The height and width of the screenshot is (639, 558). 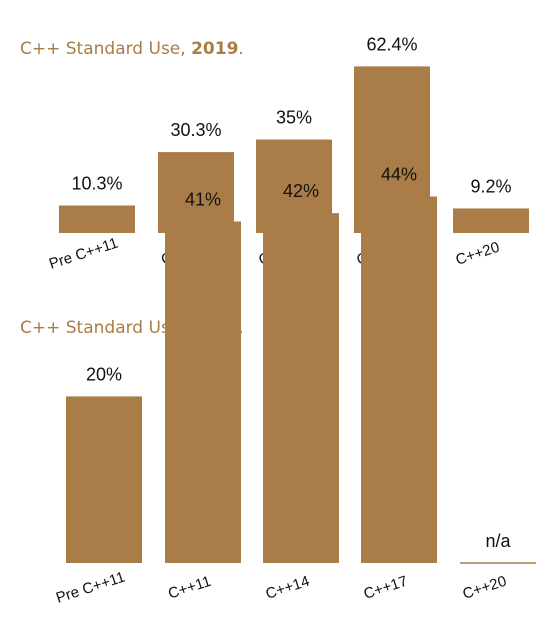 I want to click on data-label-cpp14: 35%, so click(x=294, y=118).